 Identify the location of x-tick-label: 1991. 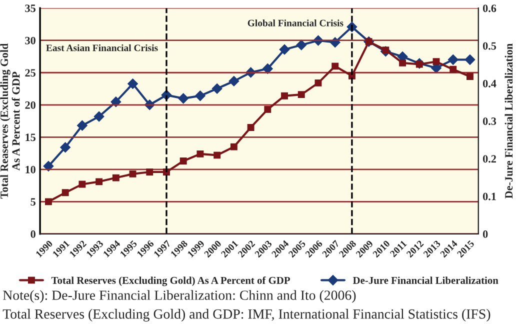
(61, 249).